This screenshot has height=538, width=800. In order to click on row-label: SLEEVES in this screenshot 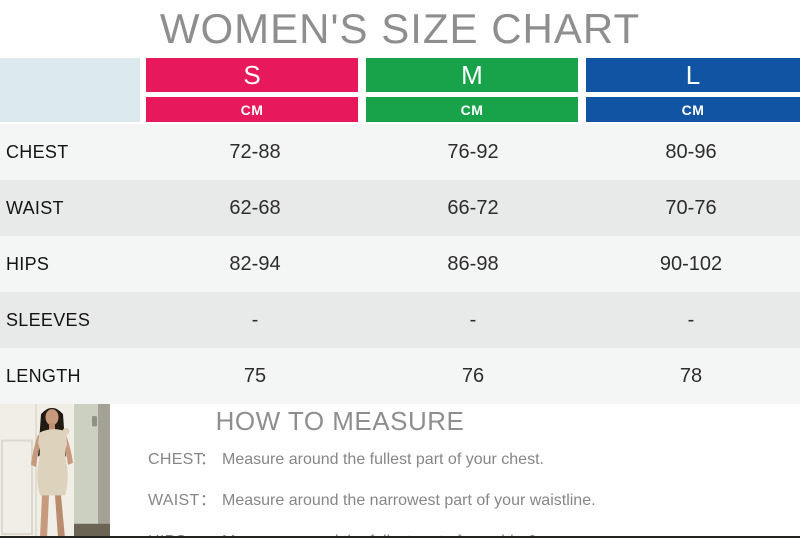, I will do `click(48, 319)`.